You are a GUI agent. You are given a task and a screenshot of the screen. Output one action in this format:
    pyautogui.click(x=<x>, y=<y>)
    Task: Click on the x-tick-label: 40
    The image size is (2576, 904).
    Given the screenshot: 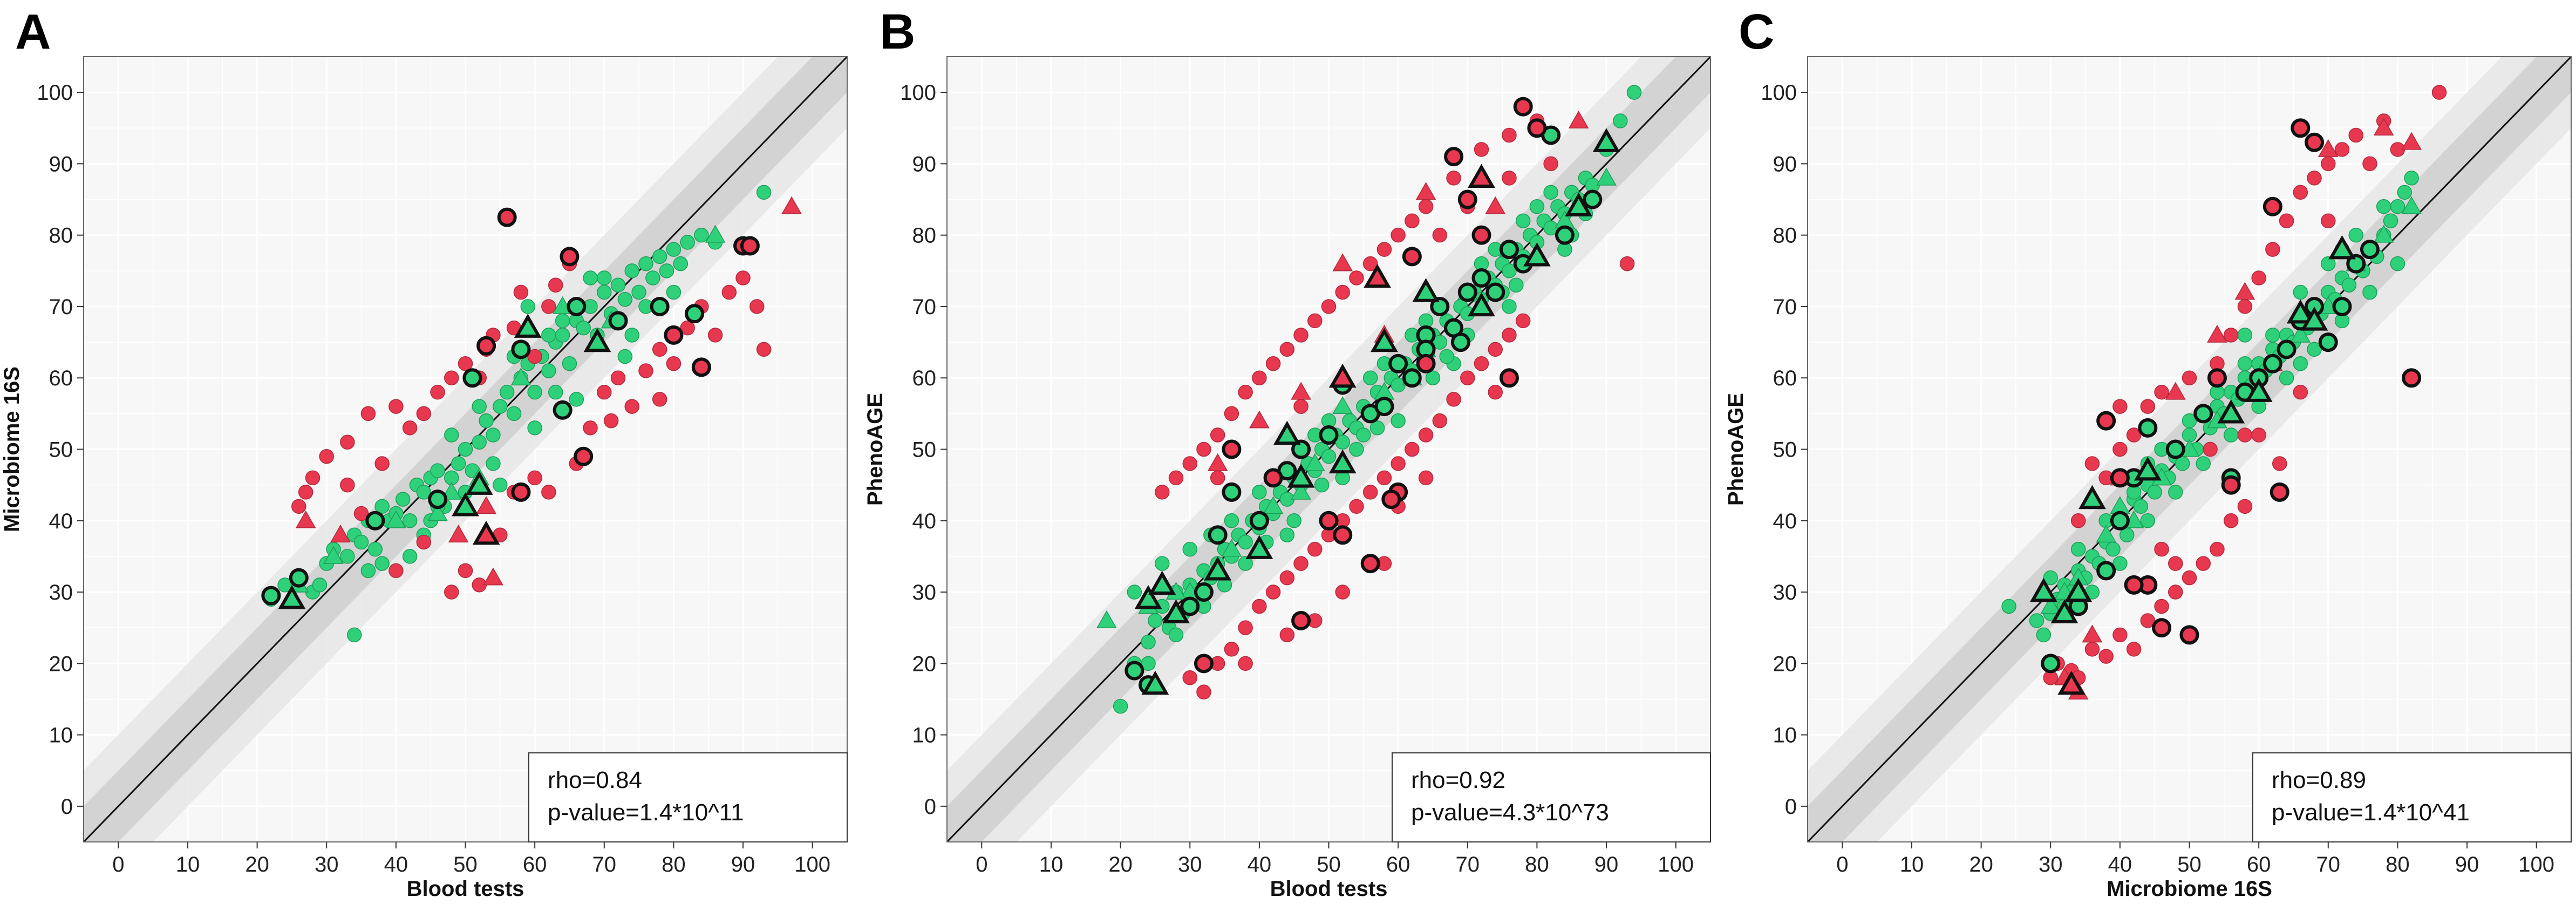 What is the action you would take?
    pyautogui.click(x=1260, y=865)
    